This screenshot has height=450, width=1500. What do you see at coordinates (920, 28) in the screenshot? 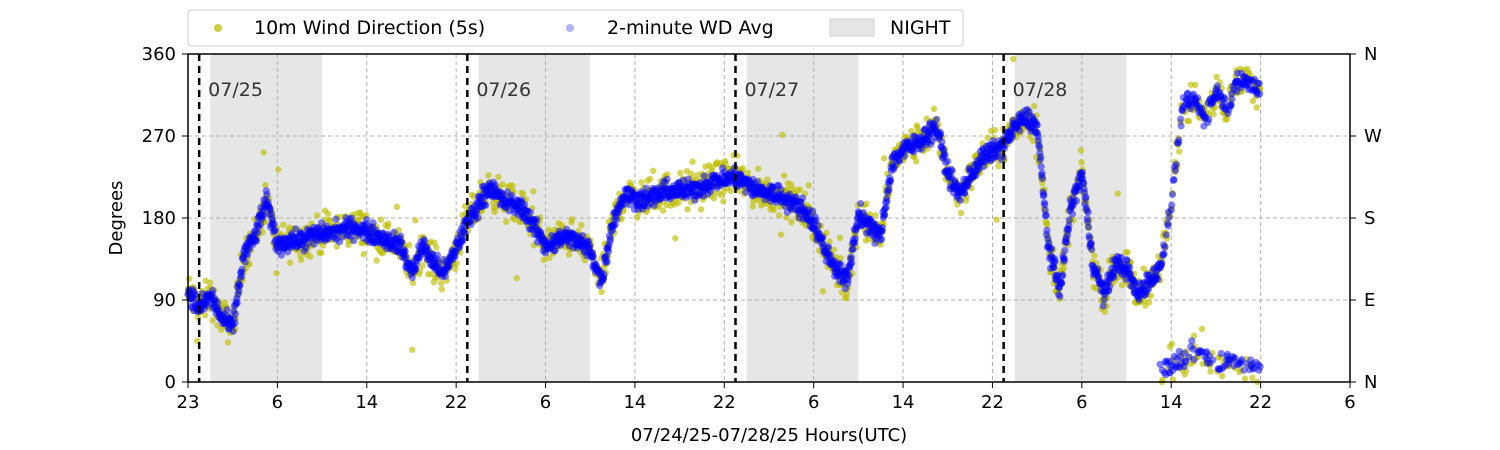
I see `legend-label-night: NIGHT` at bounding box center [920, 28].